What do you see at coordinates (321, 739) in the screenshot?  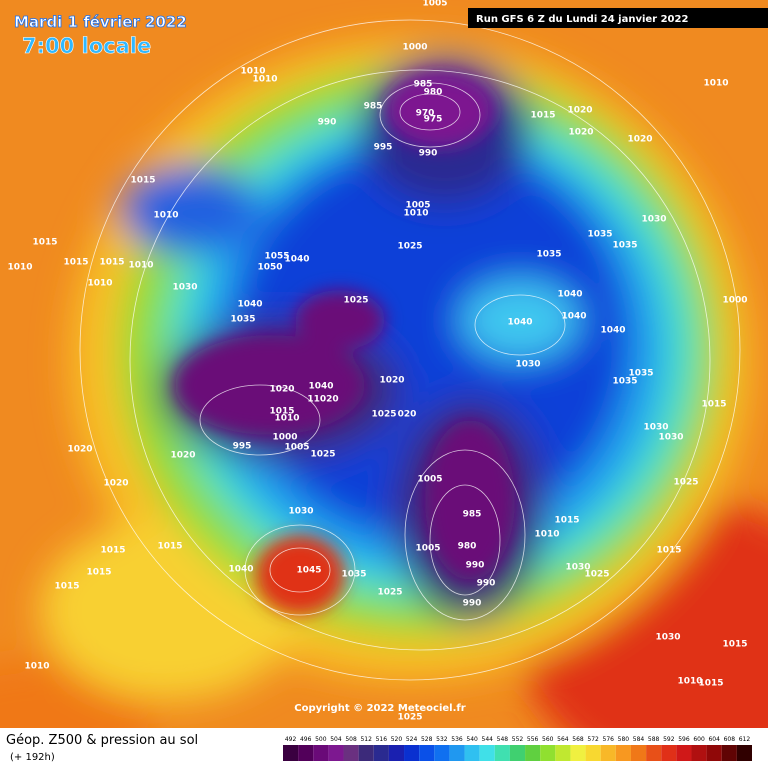 I see `scale-label: 500` at bounding box center [321, 739].